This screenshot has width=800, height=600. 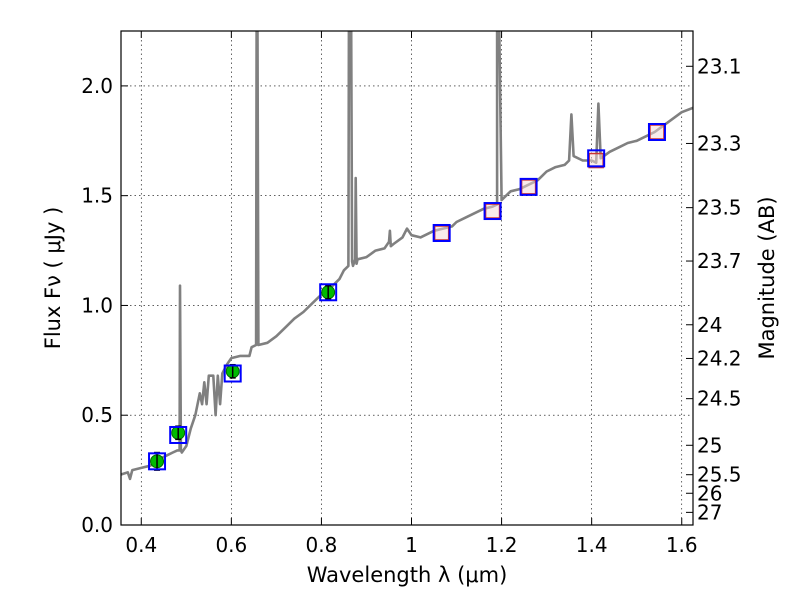 What do you see at coordinates (97, 196) in the screenshot?
I see `y-tick-label: 1.5` at bounding box center [97, 196].